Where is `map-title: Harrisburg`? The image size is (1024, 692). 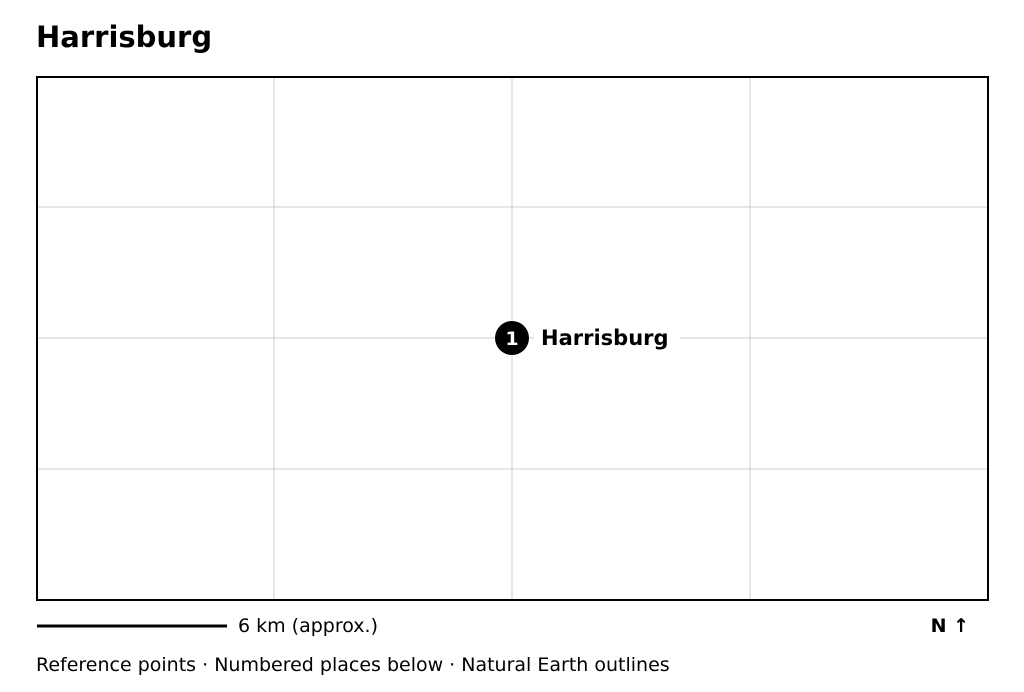 map-title: Harrisburg is located at coordinates (124, 37).